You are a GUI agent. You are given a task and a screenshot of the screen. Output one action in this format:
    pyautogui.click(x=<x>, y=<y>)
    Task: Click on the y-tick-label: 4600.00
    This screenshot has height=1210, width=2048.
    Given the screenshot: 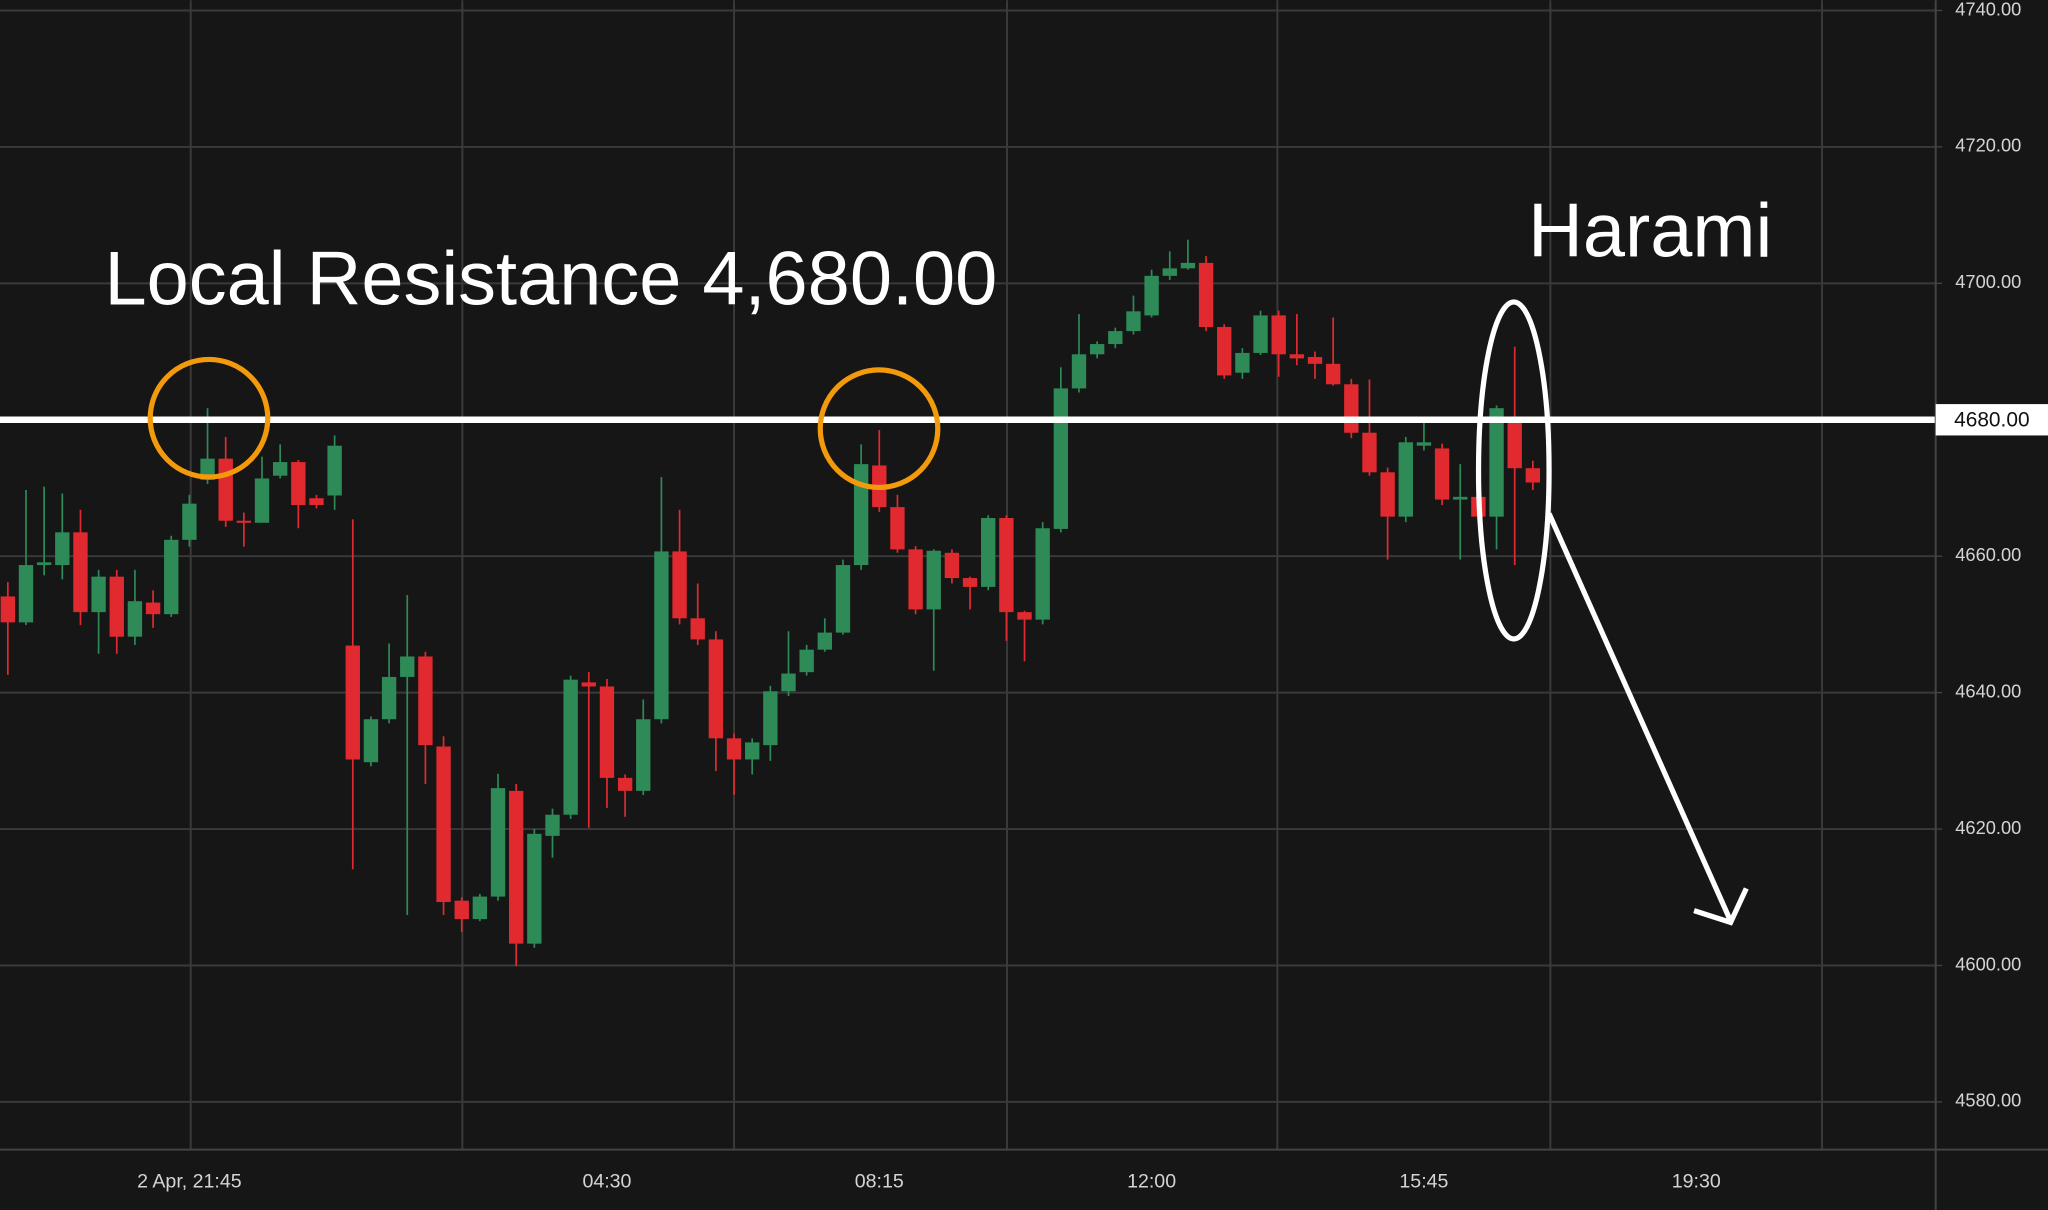 What is the action you would take?
    pyautogui.click(x=1988, y=963)
    